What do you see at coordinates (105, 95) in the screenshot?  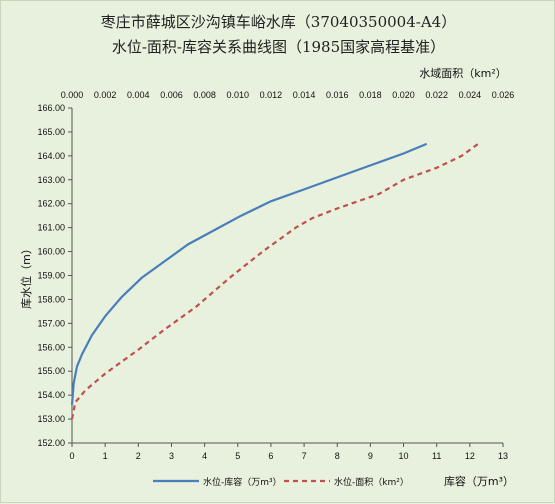 I see `x2-tick-label: 0.002` at bounding box center [105, 95].